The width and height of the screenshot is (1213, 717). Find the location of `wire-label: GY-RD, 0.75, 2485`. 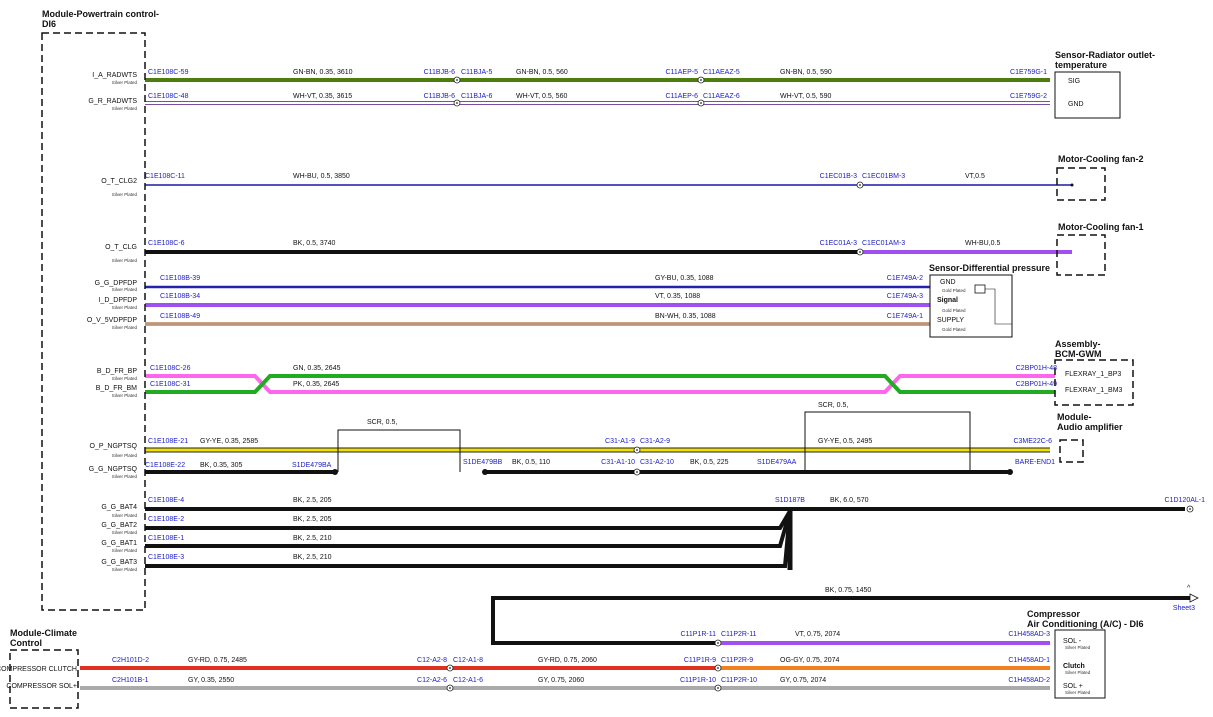

wire-label: GY-RD, 0.75, 2485 is located at coordinates (217, 660).